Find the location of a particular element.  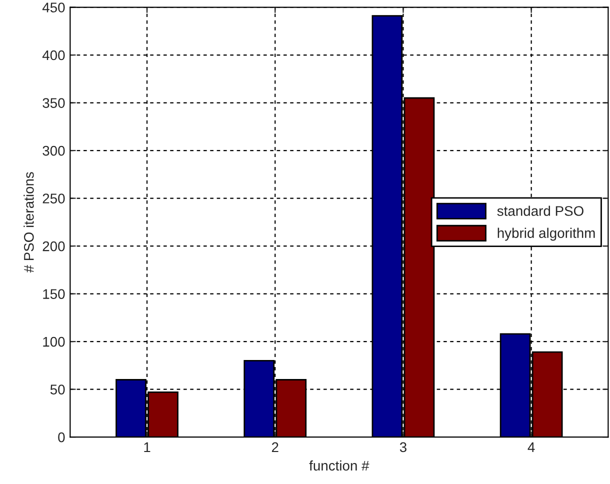

legend-label: hybrid algorithm is located at coordinates (546, 234).